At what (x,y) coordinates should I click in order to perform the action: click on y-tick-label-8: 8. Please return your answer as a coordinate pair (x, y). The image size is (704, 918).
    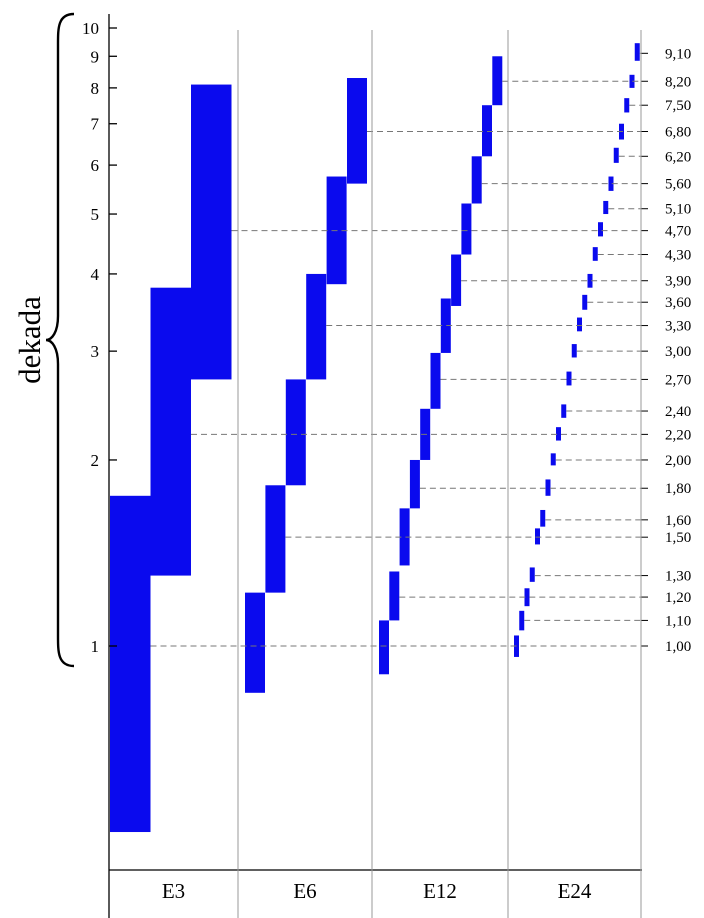
    Looking at the image, I should click on (95, 88).